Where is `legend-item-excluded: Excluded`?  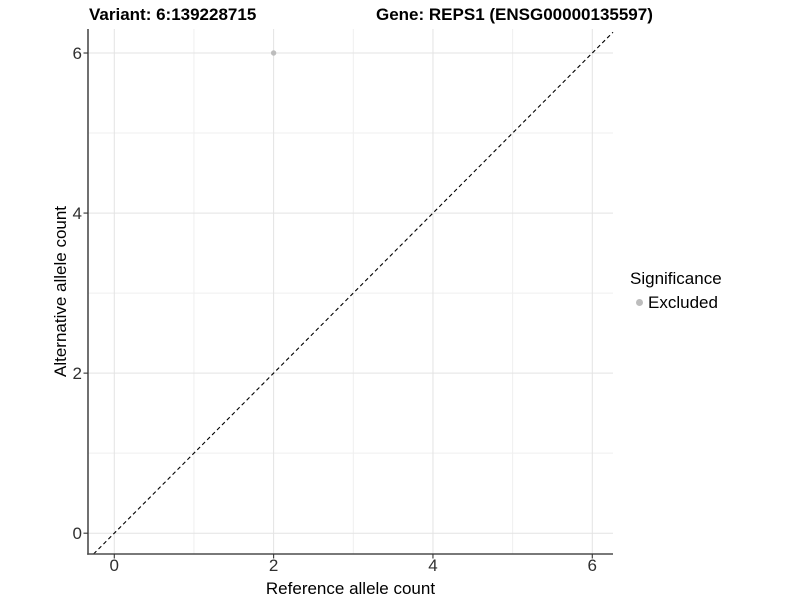
legend-item-excluded: Excluded is located at coordinates (714, 302).